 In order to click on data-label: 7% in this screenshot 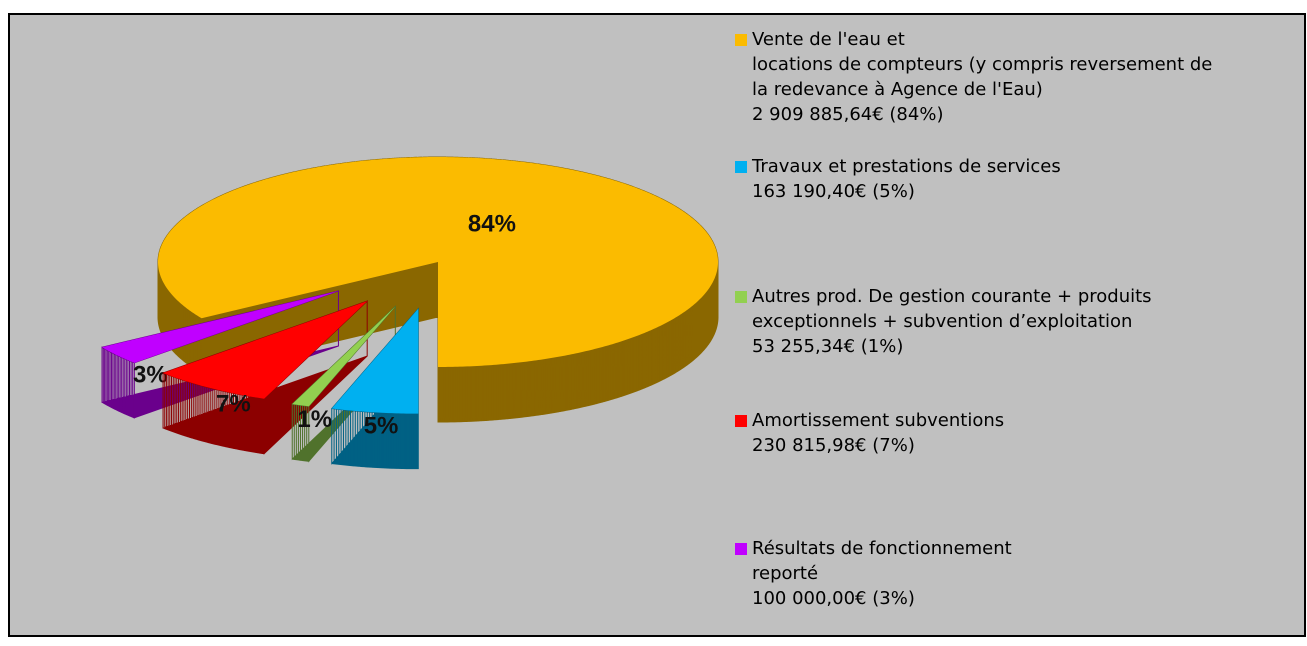, I will do `click(233, 403)`.